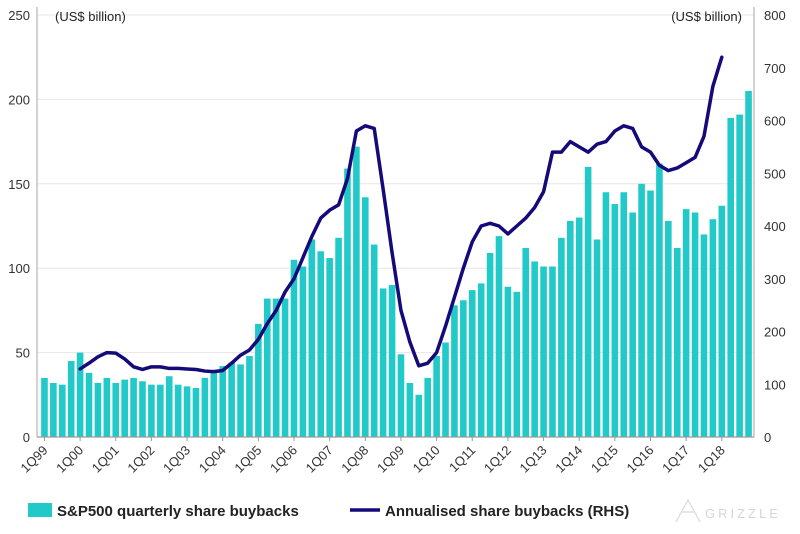 The image size is (800, 534). What do you see at coordinates (247, 459) in the screenshot?
I see `x-tick-label: 1Q05` at bounding box center [247, 459].